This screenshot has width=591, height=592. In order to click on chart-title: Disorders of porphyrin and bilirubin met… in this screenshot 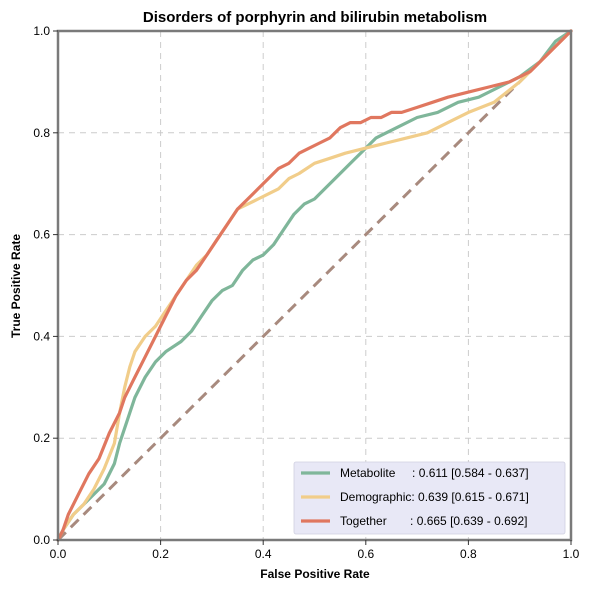, I will do `click(315, 17)`.